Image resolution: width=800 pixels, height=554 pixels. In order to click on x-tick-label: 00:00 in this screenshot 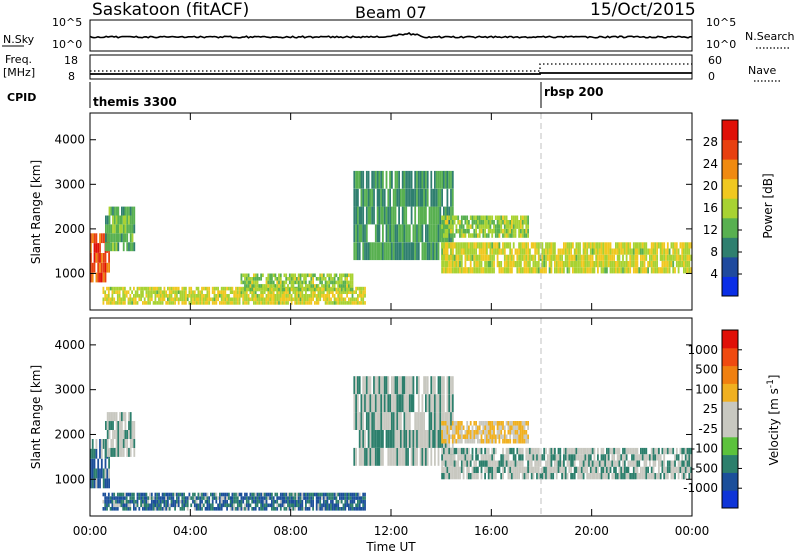, I will do `click(90, 531)`.